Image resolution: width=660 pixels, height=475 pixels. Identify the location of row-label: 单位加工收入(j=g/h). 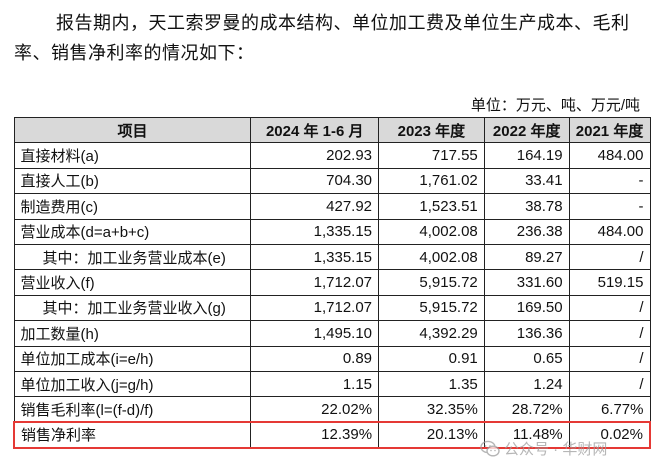
(132, 384).